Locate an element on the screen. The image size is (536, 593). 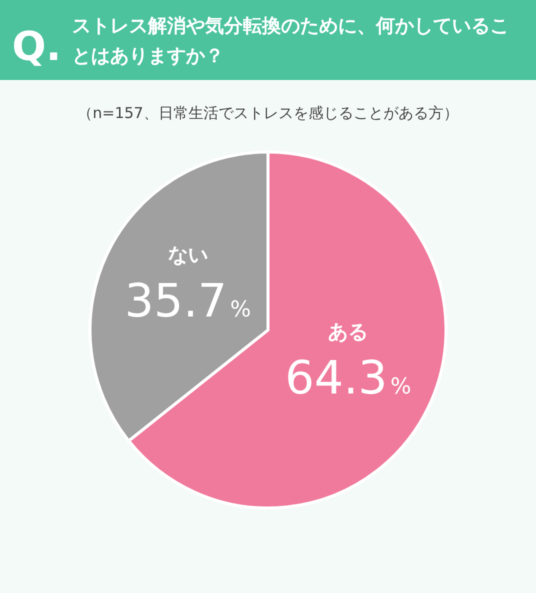
slice-label: ある is located at coordinates (348, 332).